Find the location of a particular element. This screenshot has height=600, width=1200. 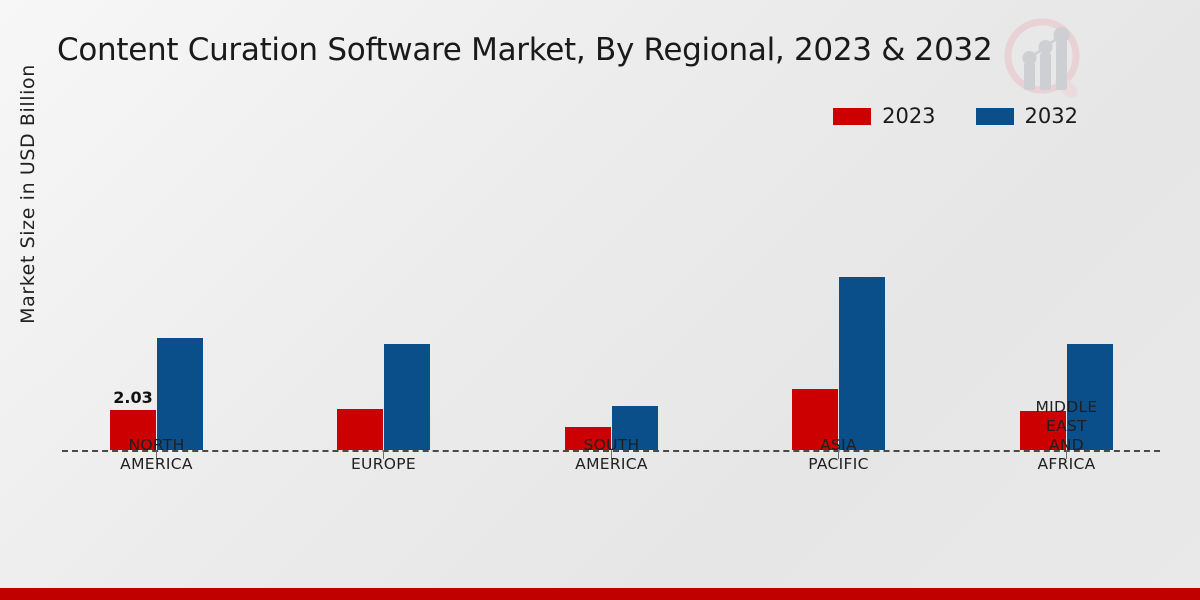

x-label-middle-east-and-africa: MIDDLE EAST AND AFRICA is located at coordinates (1066, 436).